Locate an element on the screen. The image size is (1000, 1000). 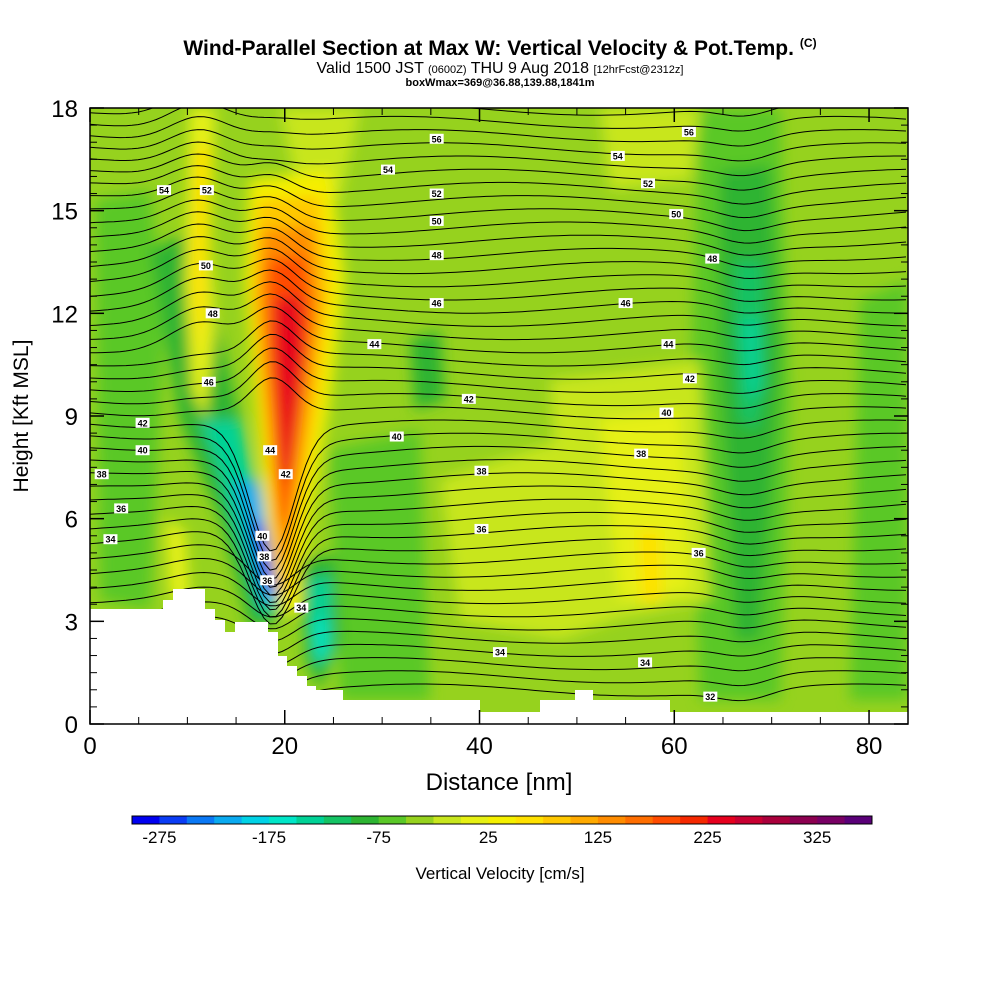
x-axis-label: Distance [nm] is located at coordinates (499, 782).